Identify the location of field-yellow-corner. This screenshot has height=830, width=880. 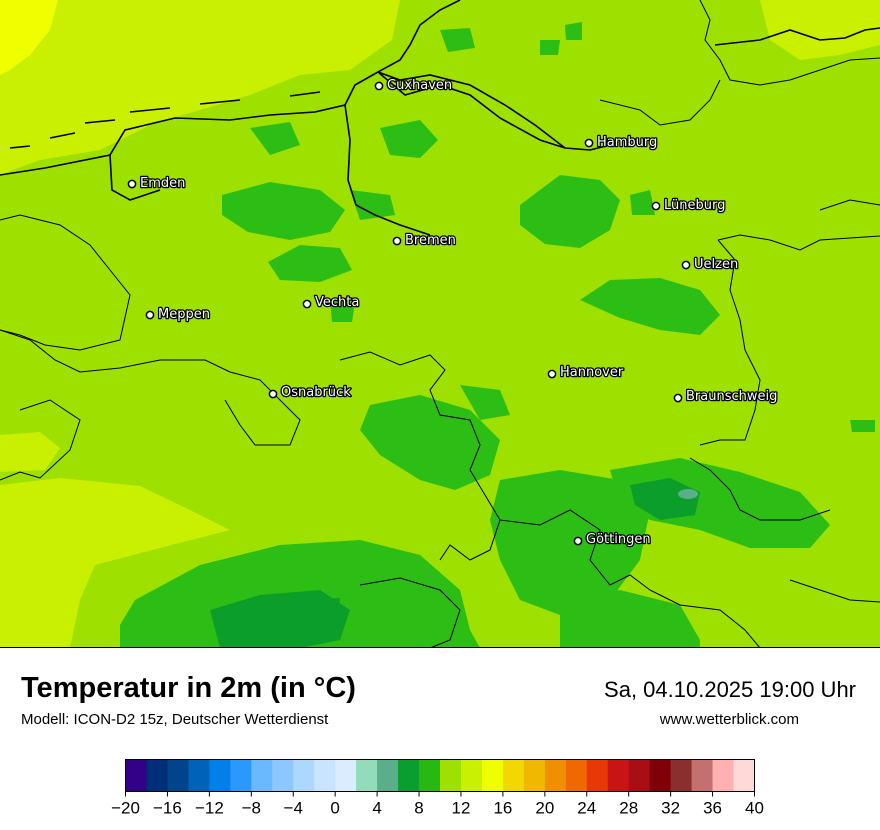
(29, 37).